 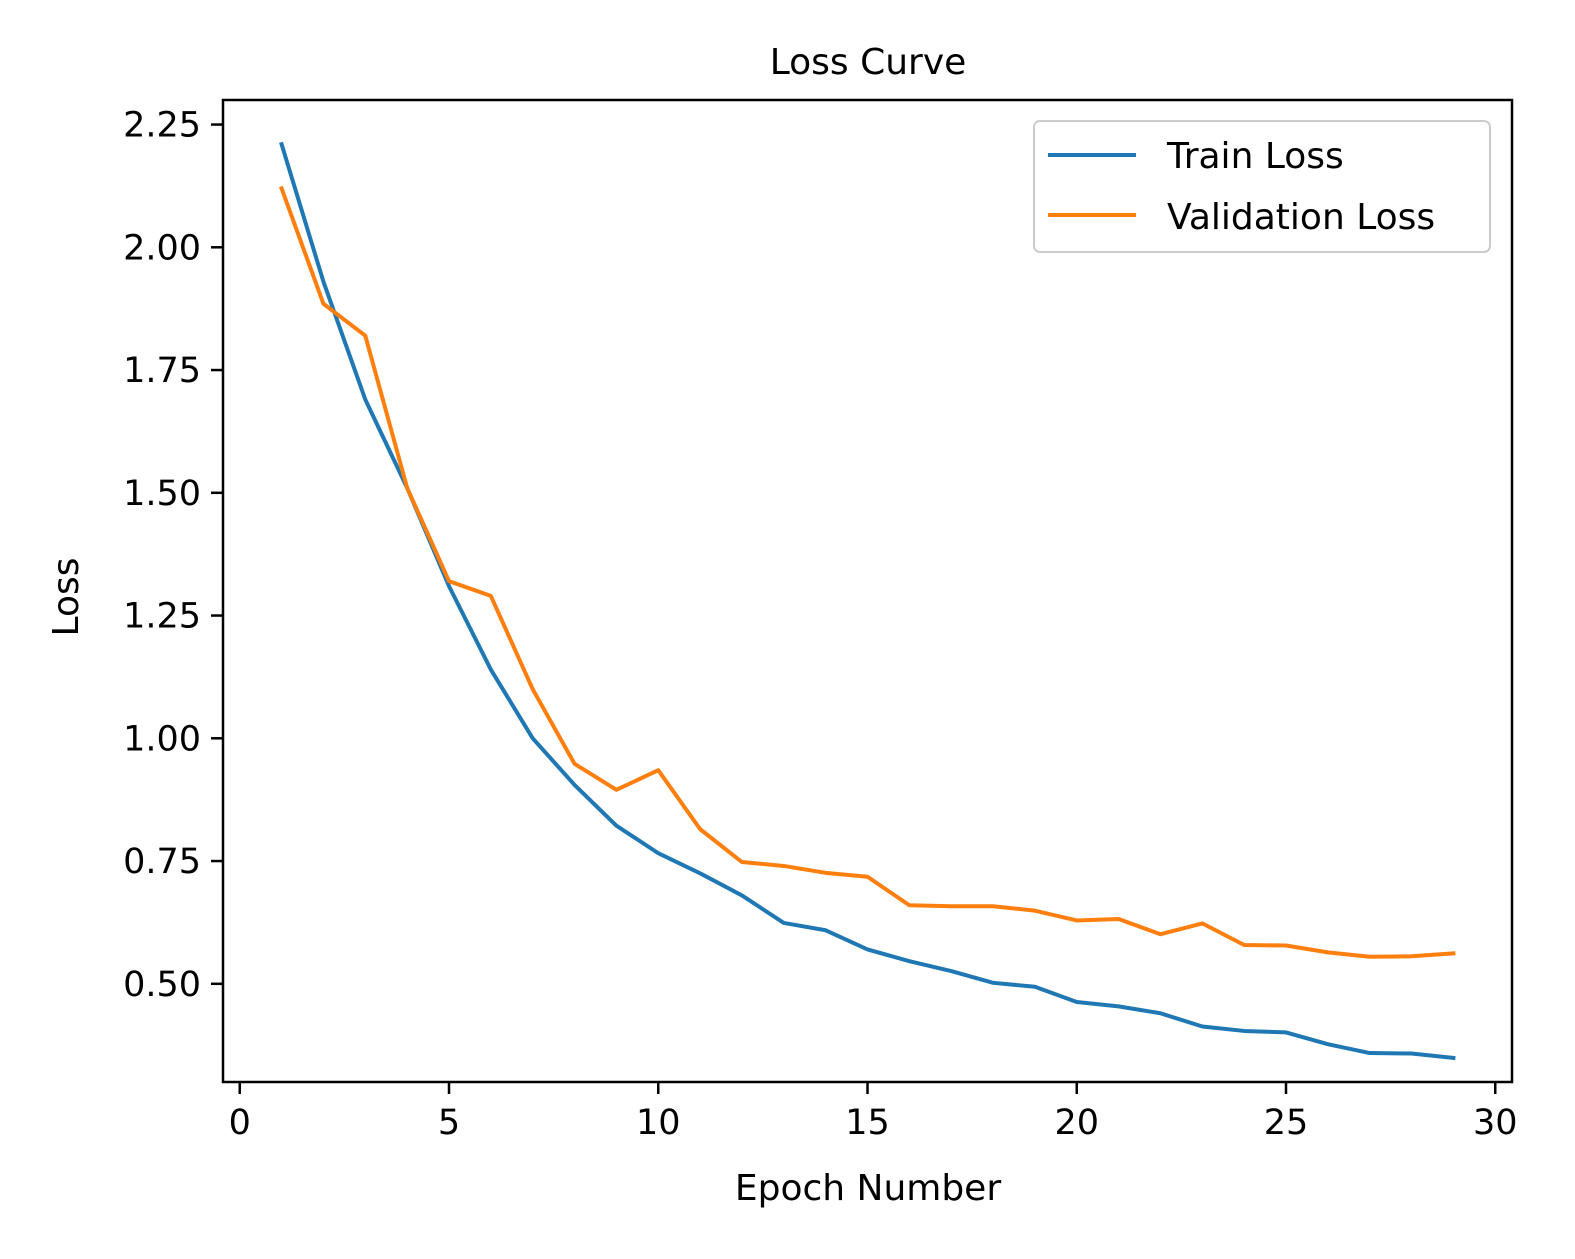 I want to click on legend: Train Loss Validation Loss, so click(x=1262, y=186).